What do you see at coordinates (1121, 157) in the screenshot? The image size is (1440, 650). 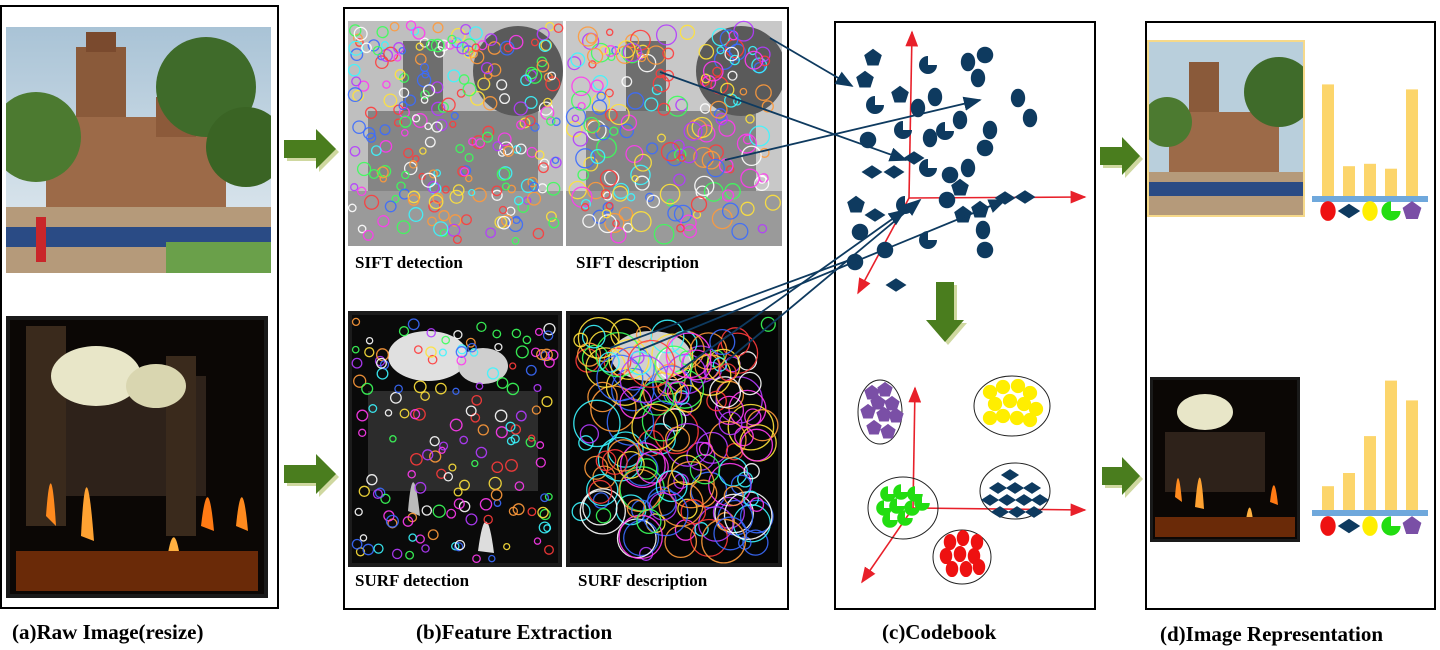 I see `green-arrow-icon` at bounding box center [1121, 157].